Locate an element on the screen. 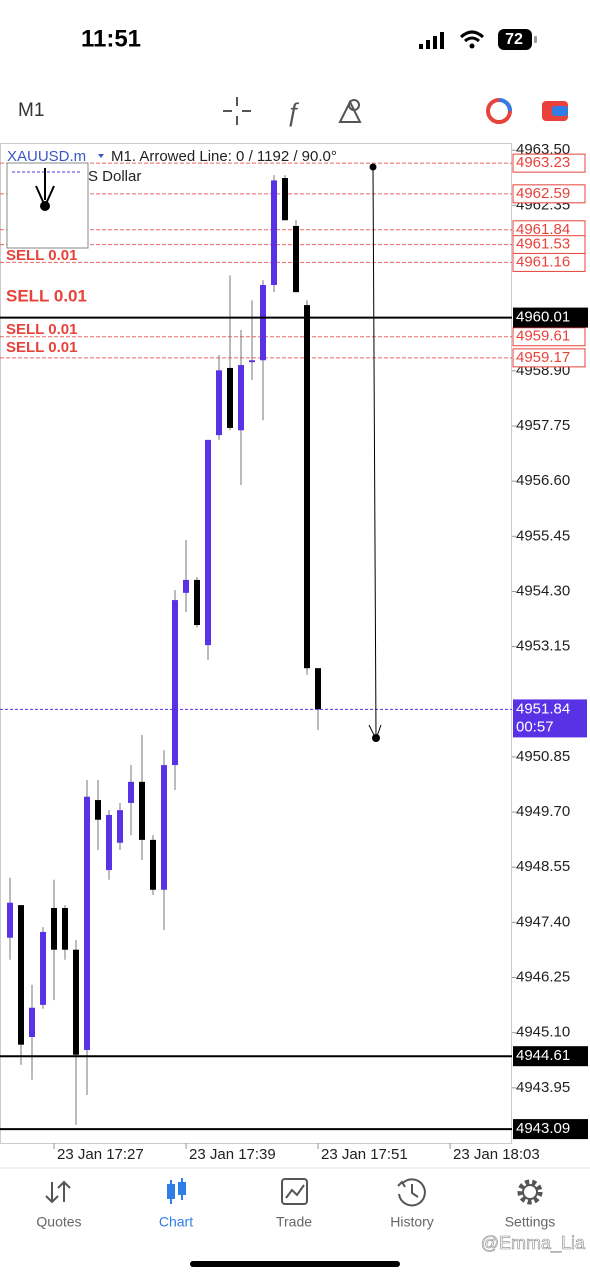 The width and height of the screenshot is (590, 1280). object-info: M1. Arrowed Line: 0 / 1192 / 90.0° is located at coordinates (224, 156).